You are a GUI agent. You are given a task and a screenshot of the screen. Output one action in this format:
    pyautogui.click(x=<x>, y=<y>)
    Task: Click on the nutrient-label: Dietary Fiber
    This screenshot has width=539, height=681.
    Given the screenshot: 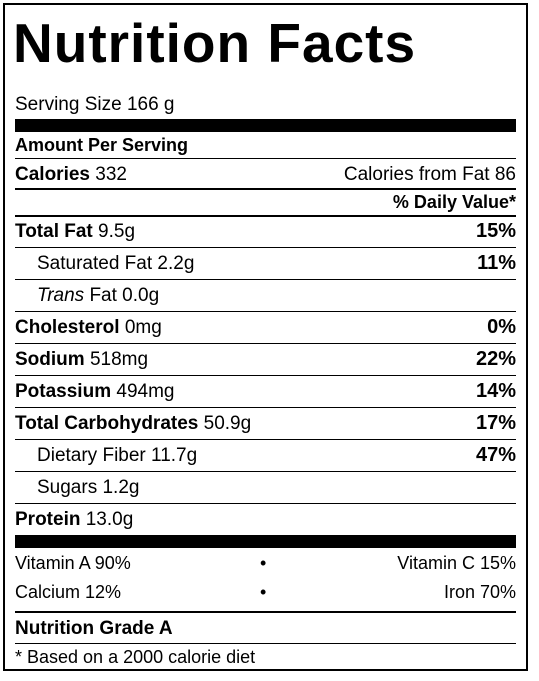 What is the action you would take?
    pyautogui.click(x=94, y=455)
    